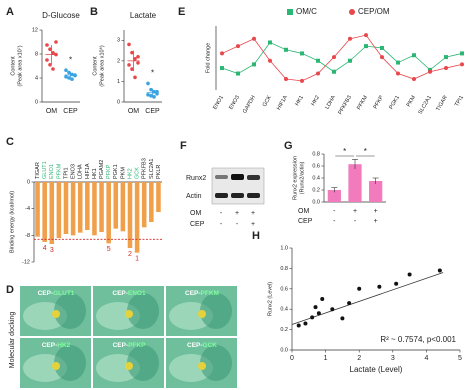 This screenshot has width=474, height=390. Describe the element at coordinates (284, 248) in the screenshot. I see `y-tick-label: 1.0` at that location.